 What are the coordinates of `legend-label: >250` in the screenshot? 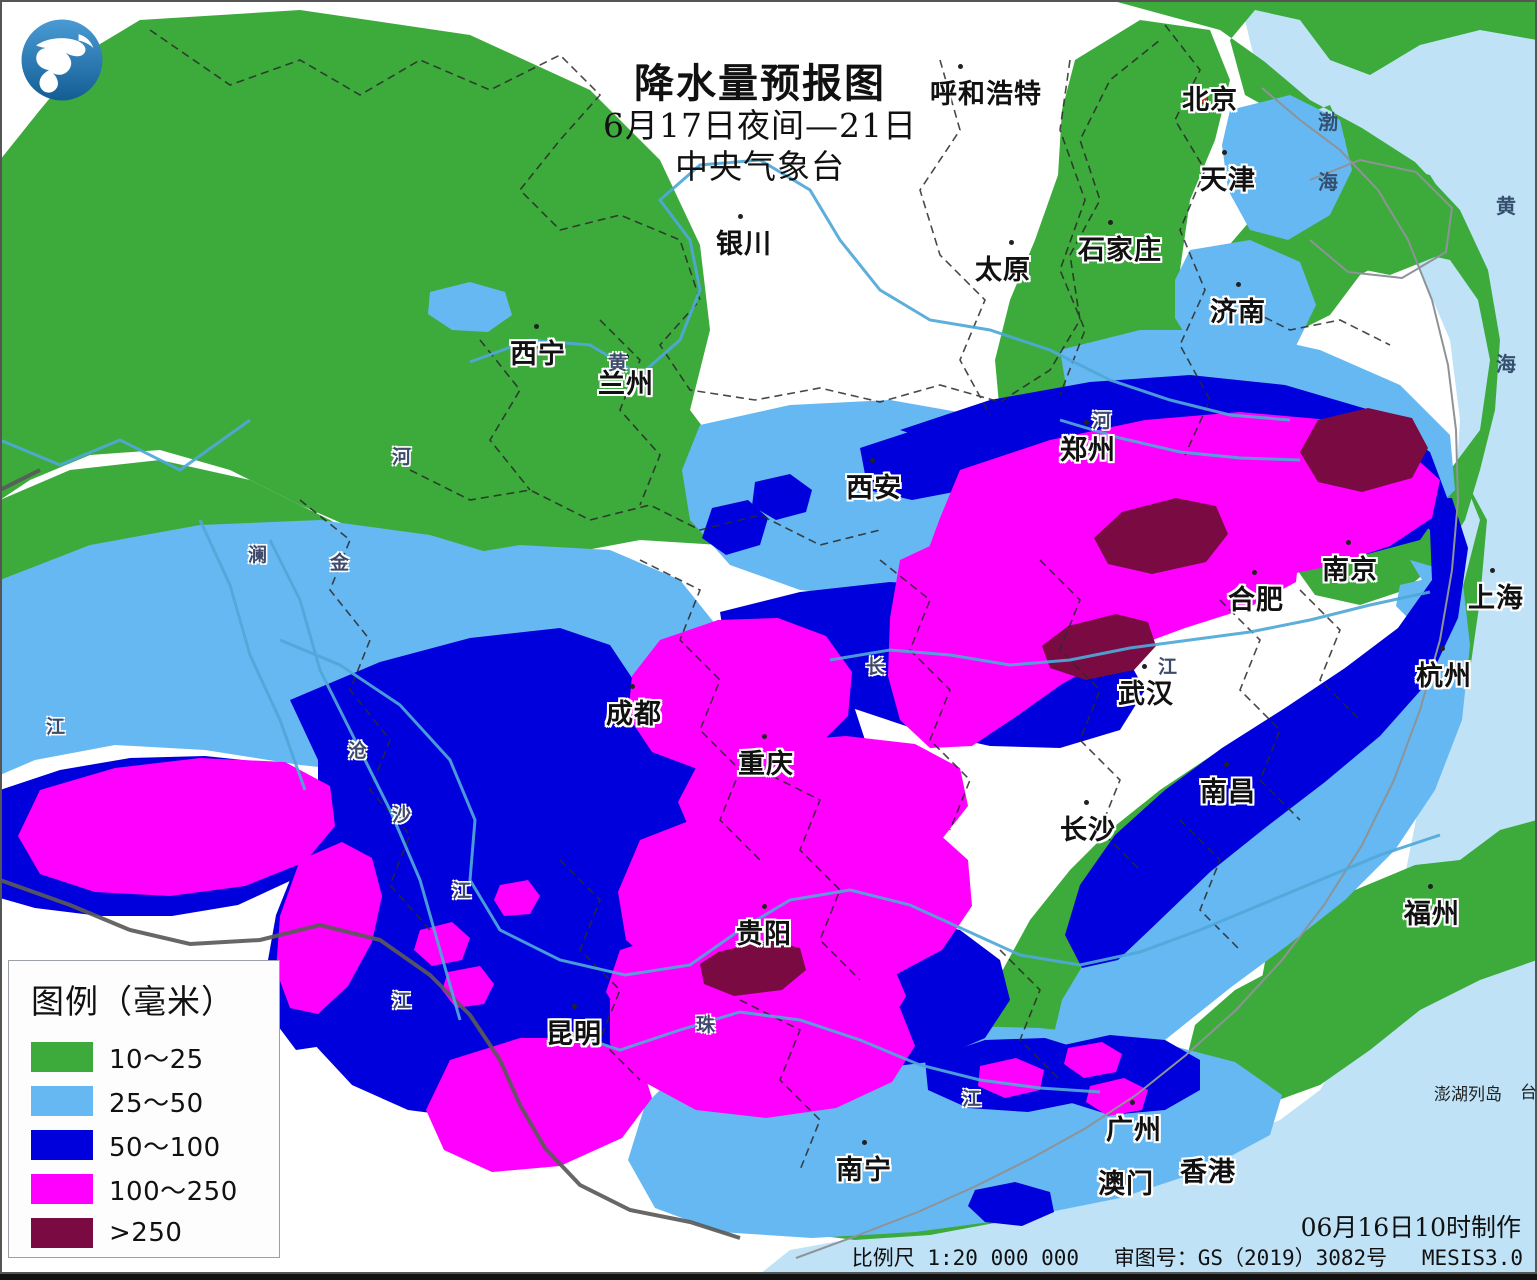 It's located at (146, 1233).